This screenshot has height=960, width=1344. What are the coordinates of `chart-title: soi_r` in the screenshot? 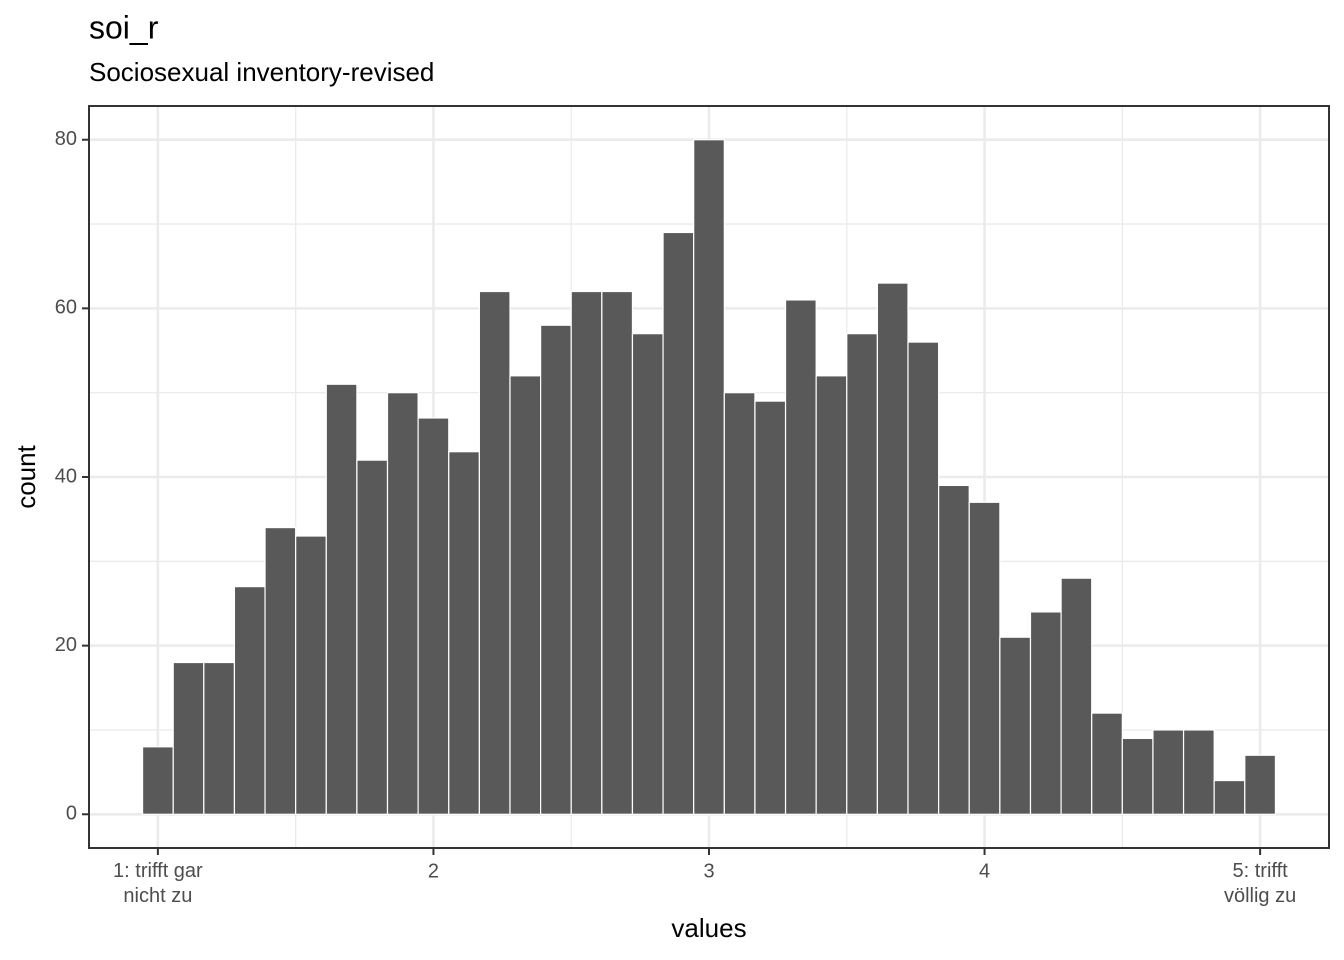 It's located at (124, 27).